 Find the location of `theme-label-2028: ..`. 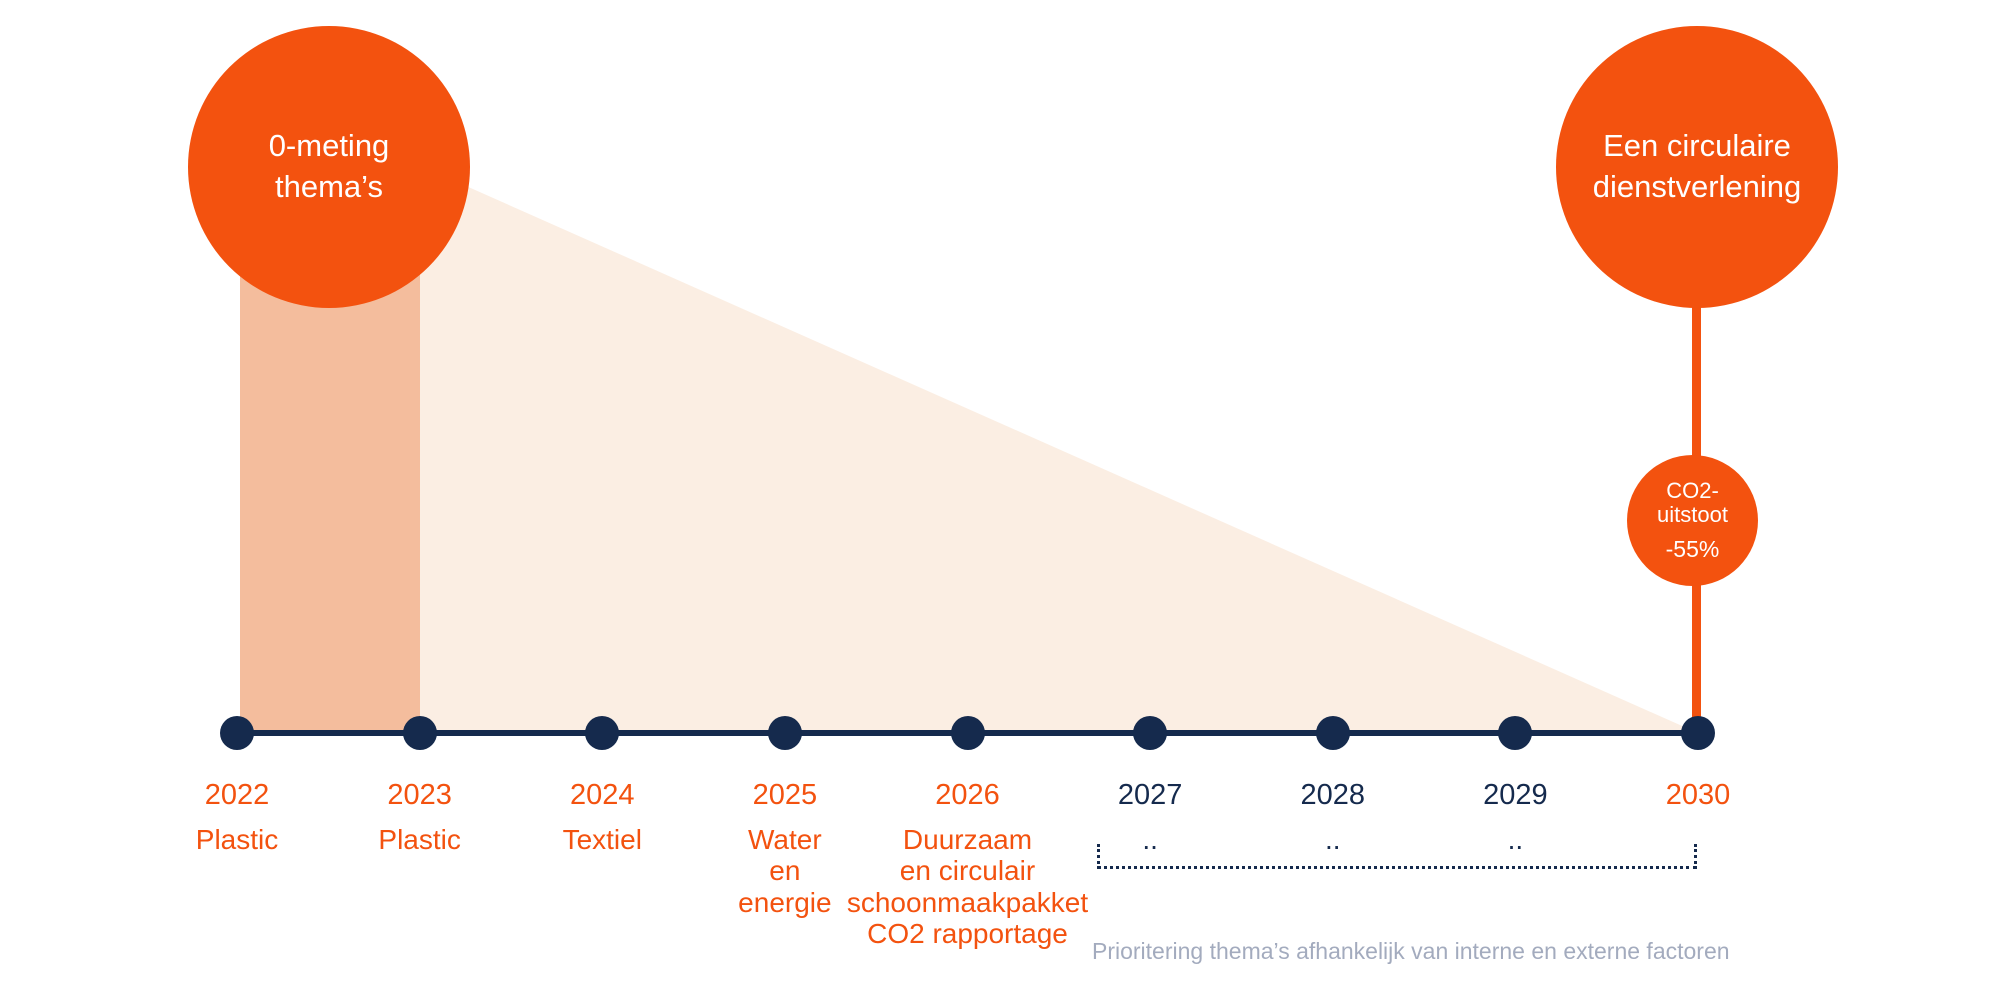

theme-label-2028: .. is located at coordinates (1332, 839).